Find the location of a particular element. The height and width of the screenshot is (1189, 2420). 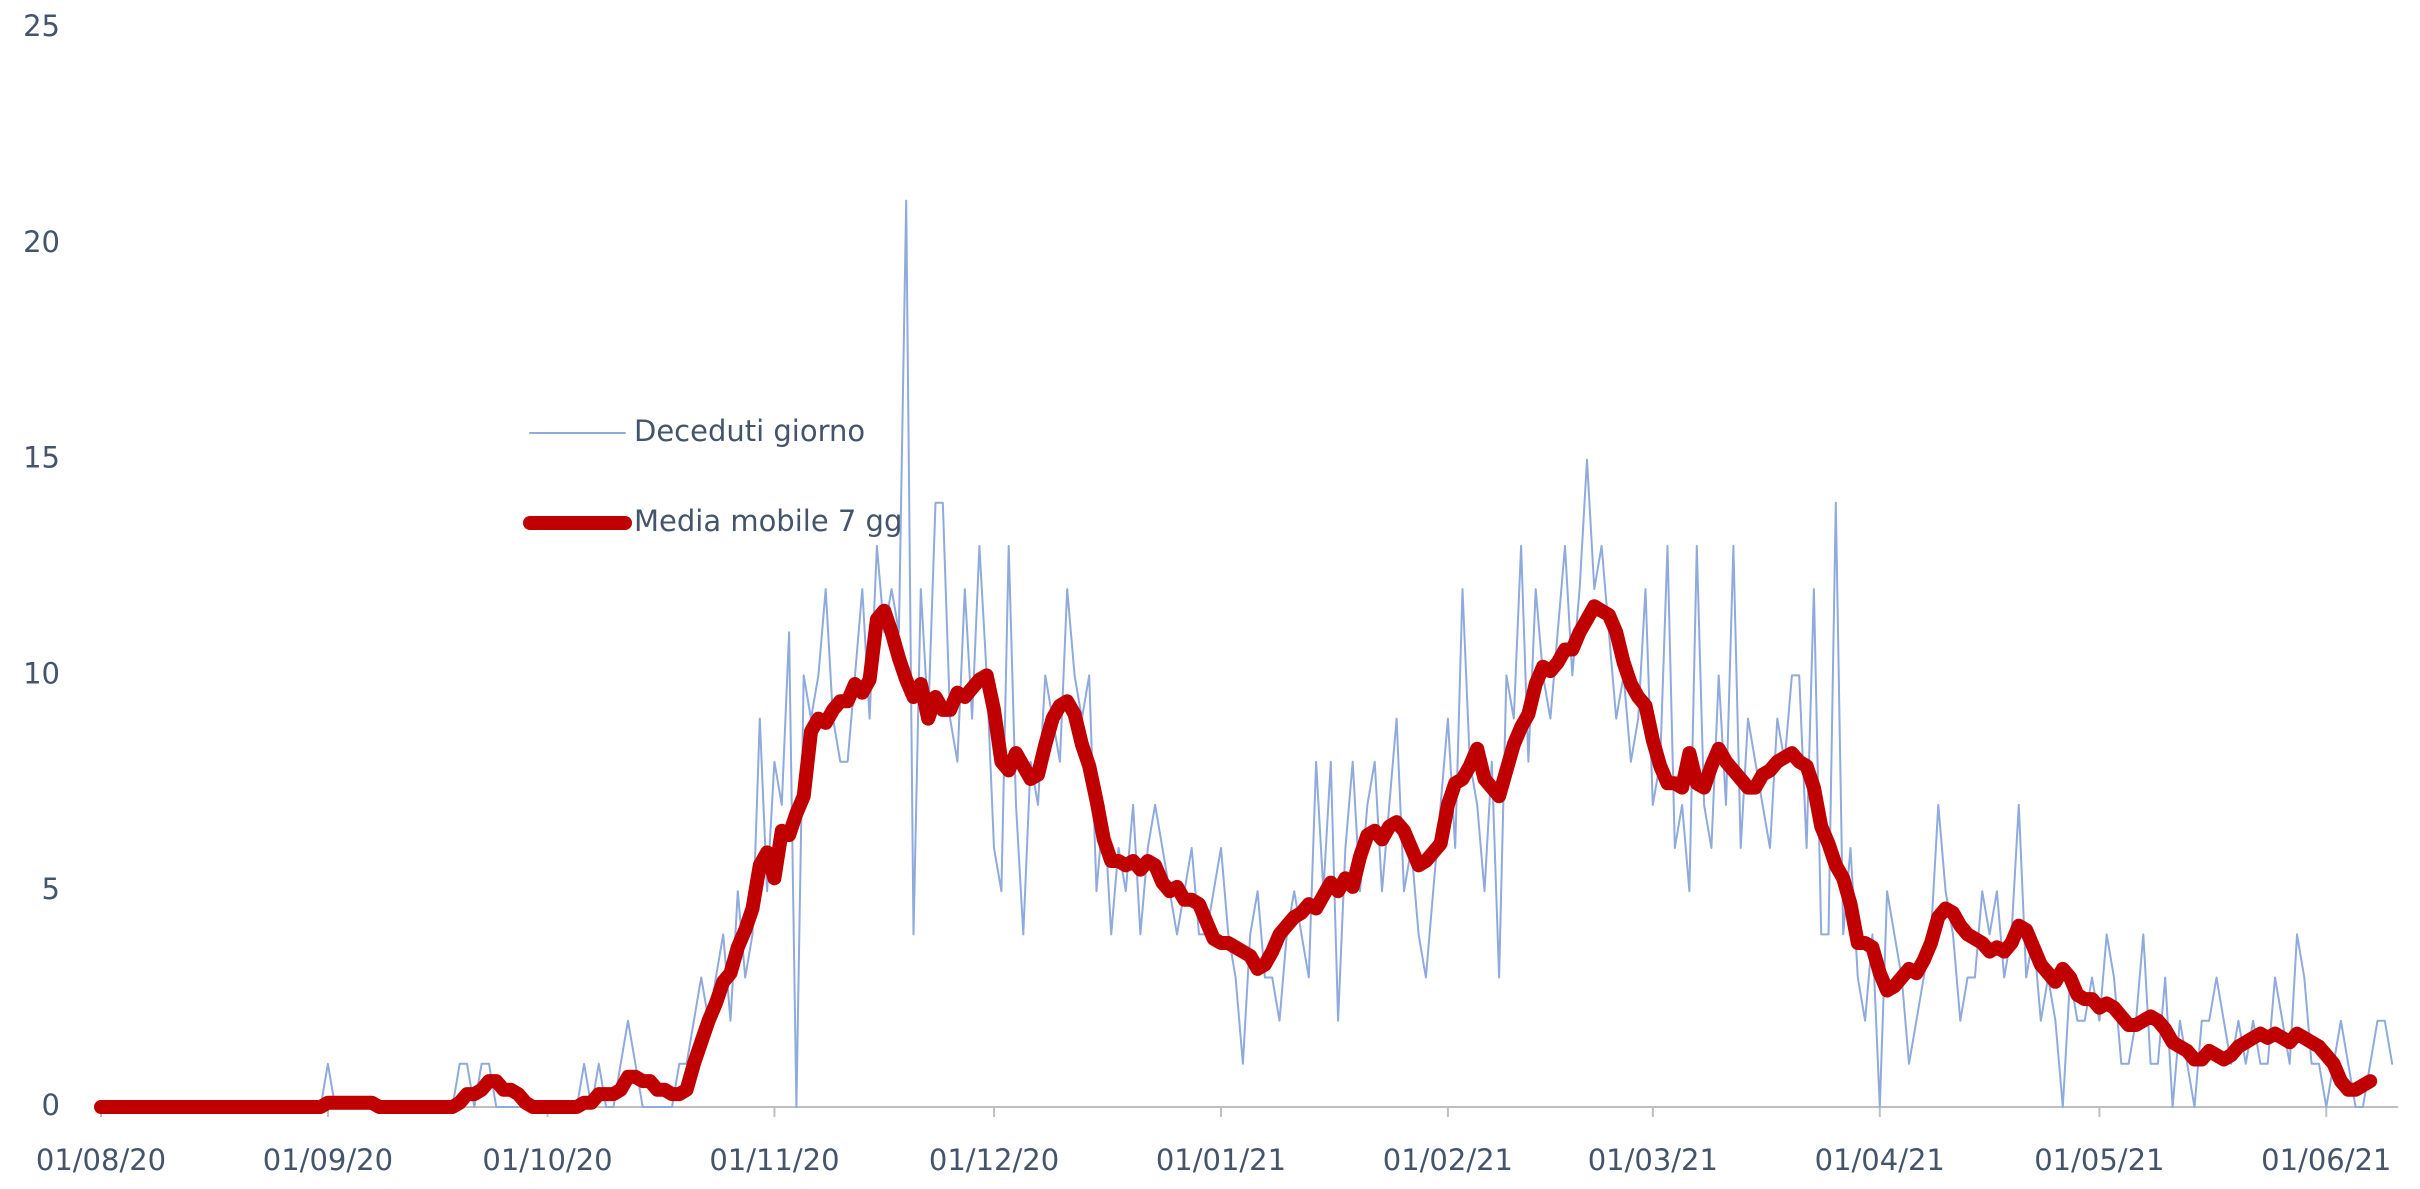

y-tick-label: 5 is located at coordinates (51, 889).